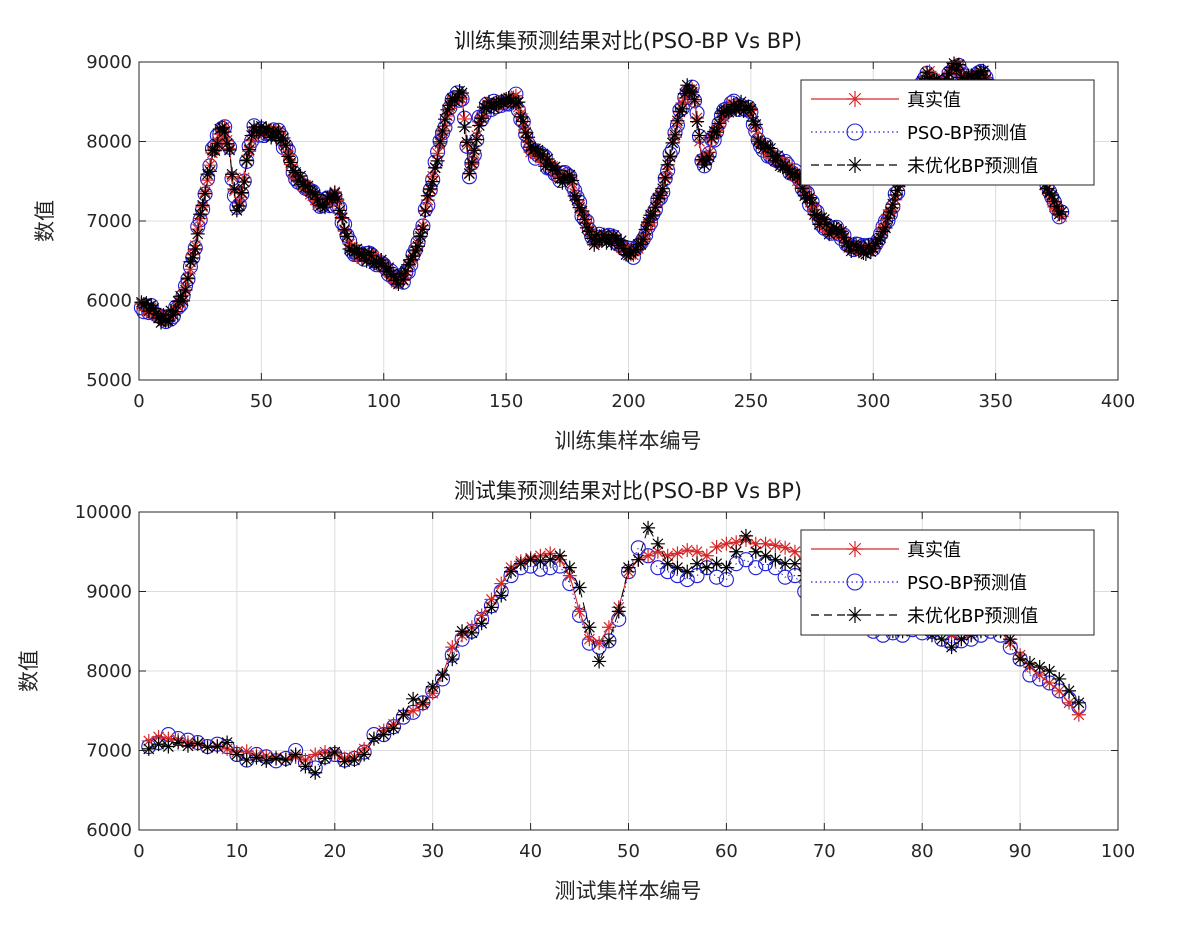 This screenshot has height=926, width=1192. What do you see at coordinates (109, 301) in the screenshot?
I see `ytick-label-1: 6000` at bounding box center [109, 301].